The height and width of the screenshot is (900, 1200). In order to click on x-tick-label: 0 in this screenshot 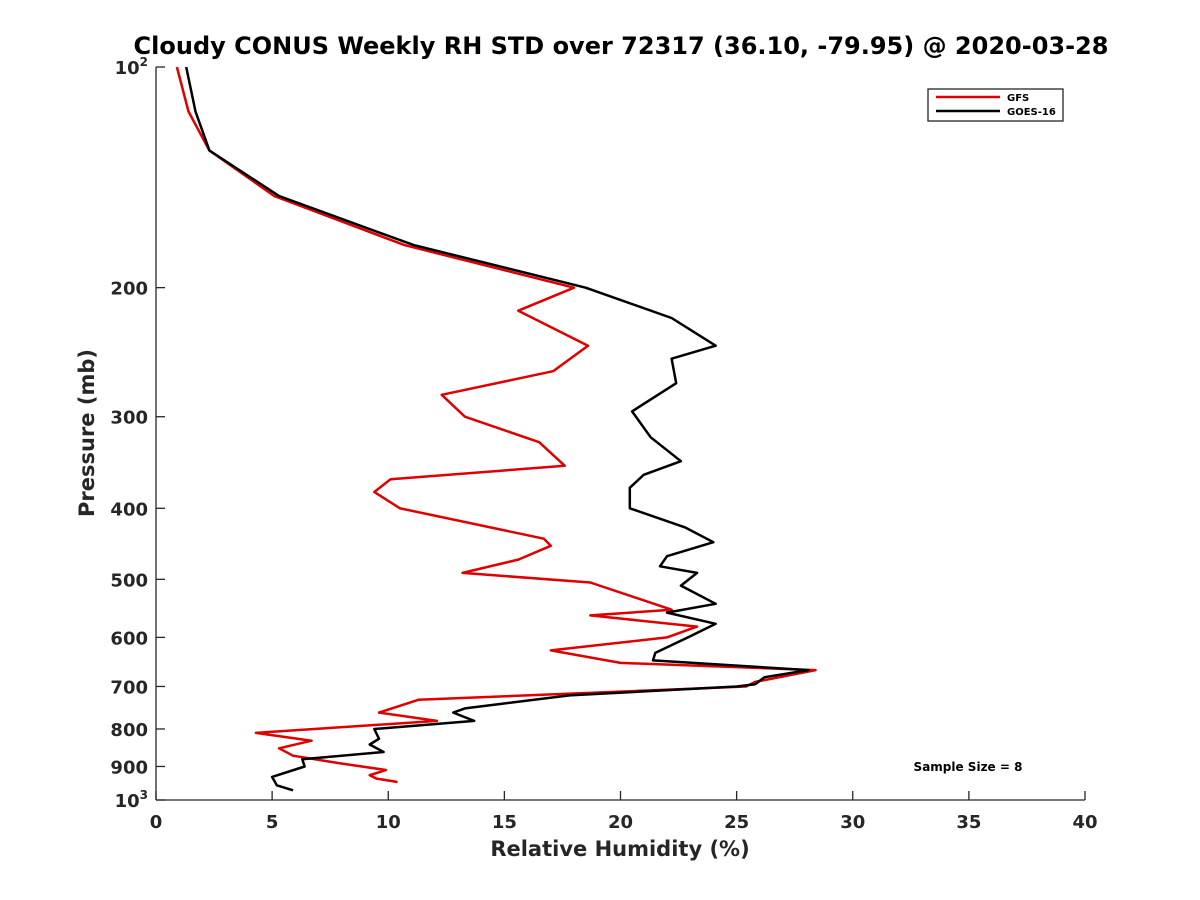, I will do `click(156, 822)`.